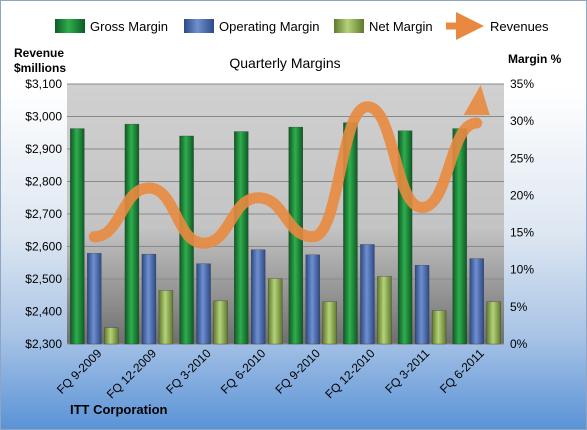  Describe the element at coordinates (199, 26) in the screenshot. I see `legend-swatch-operating-margin` at that location.